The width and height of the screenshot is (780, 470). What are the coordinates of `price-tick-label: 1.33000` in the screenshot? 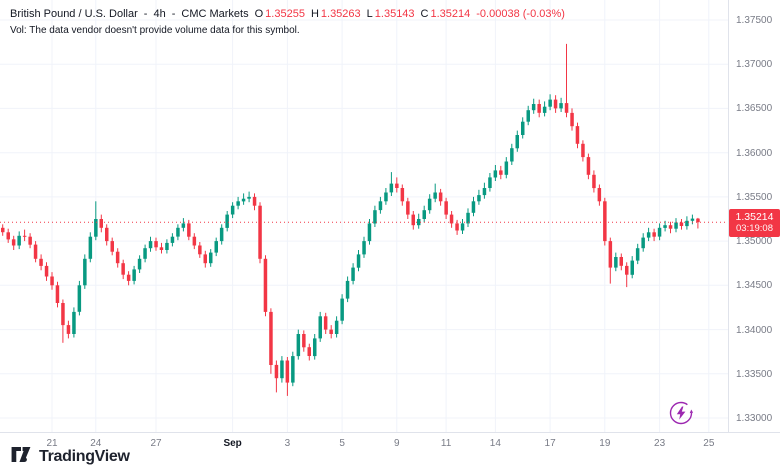 It's located at (754, 418).